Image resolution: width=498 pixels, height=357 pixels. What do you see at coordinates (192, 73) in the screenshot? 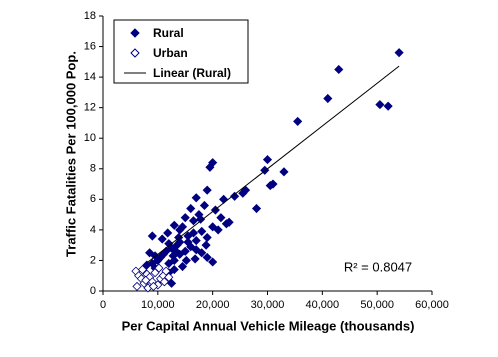
I see `legend-label: Linear (Rural)` at bounding box center [192, 73].